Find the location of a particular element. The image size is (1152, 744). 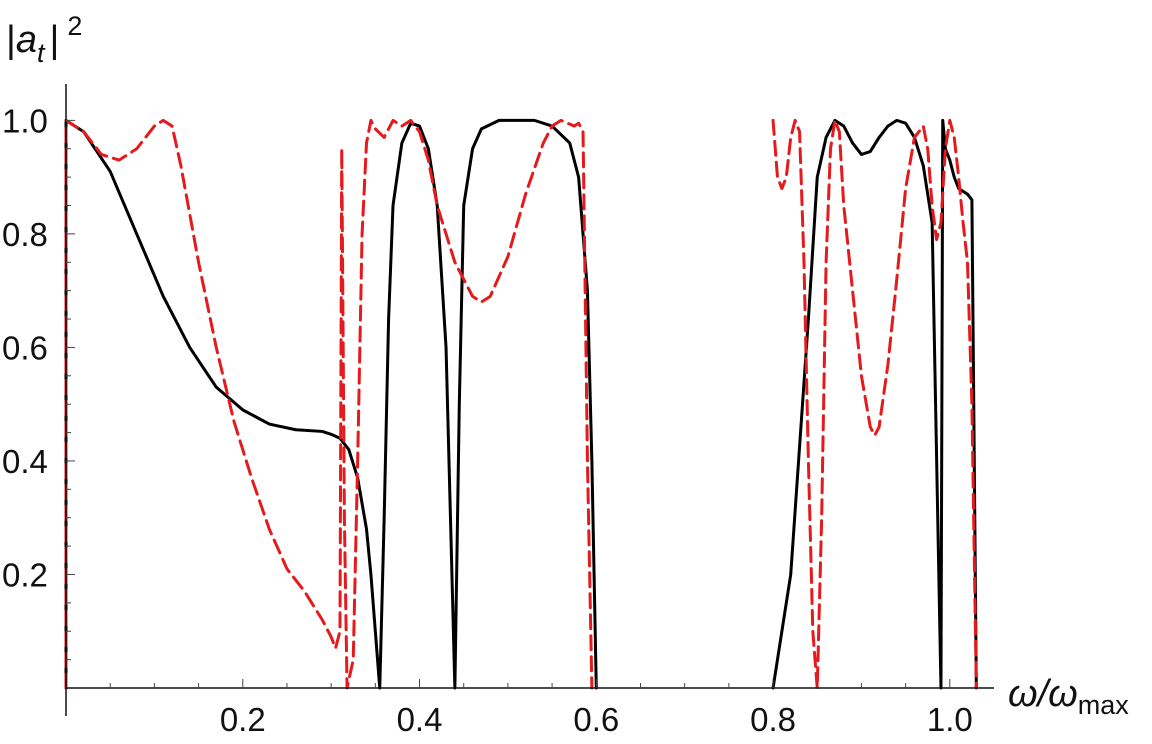

y-tick-label: 1.0 is located at coordinates (25, 120).